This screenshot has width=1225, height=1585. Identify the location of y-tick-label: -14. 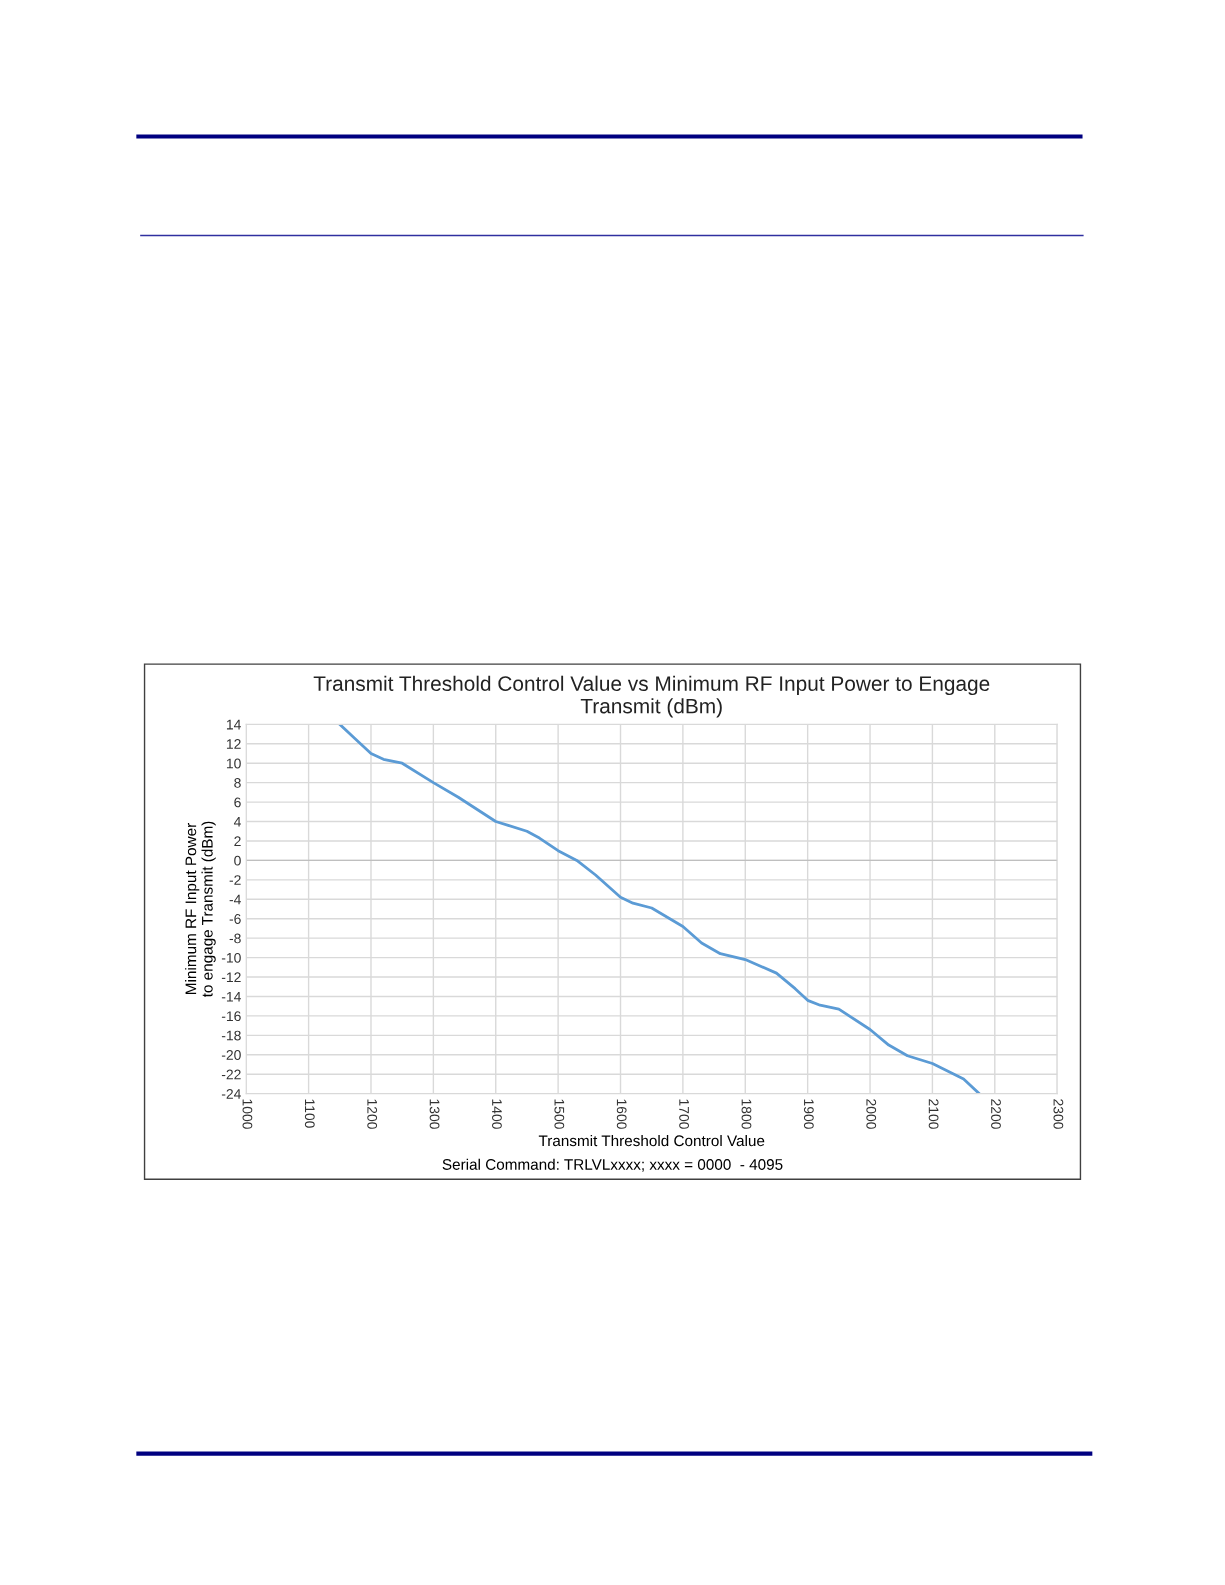
(231, 996).